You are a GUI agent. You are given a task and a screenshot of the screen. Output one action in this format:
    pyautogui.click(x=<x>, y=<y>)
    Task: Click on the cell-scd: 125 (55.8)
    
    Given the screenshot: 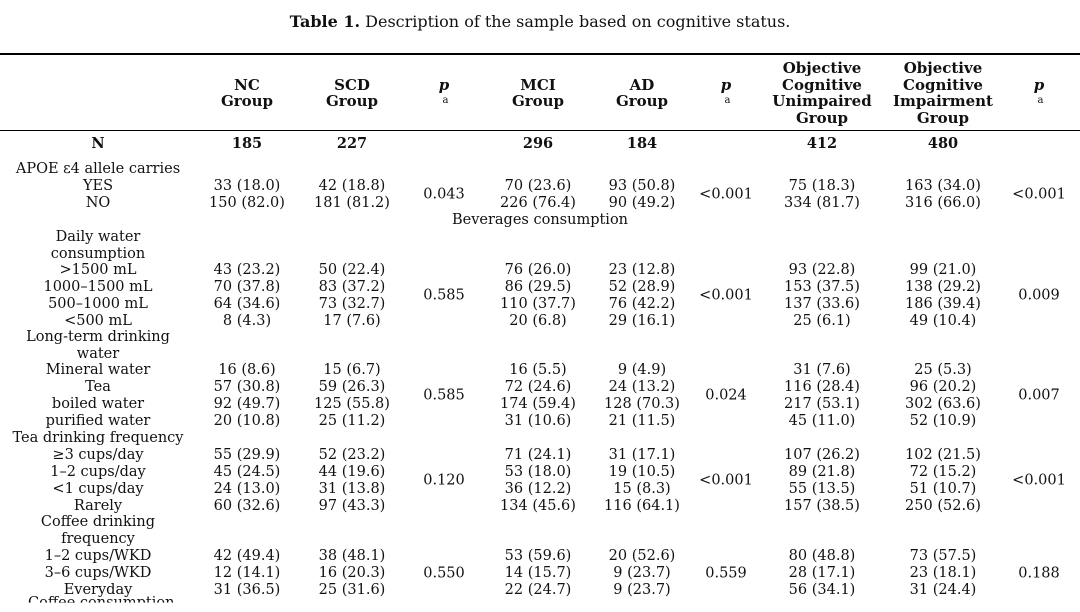 What is the action you would take?
    pyautogui.click(x=352, y=404)
    